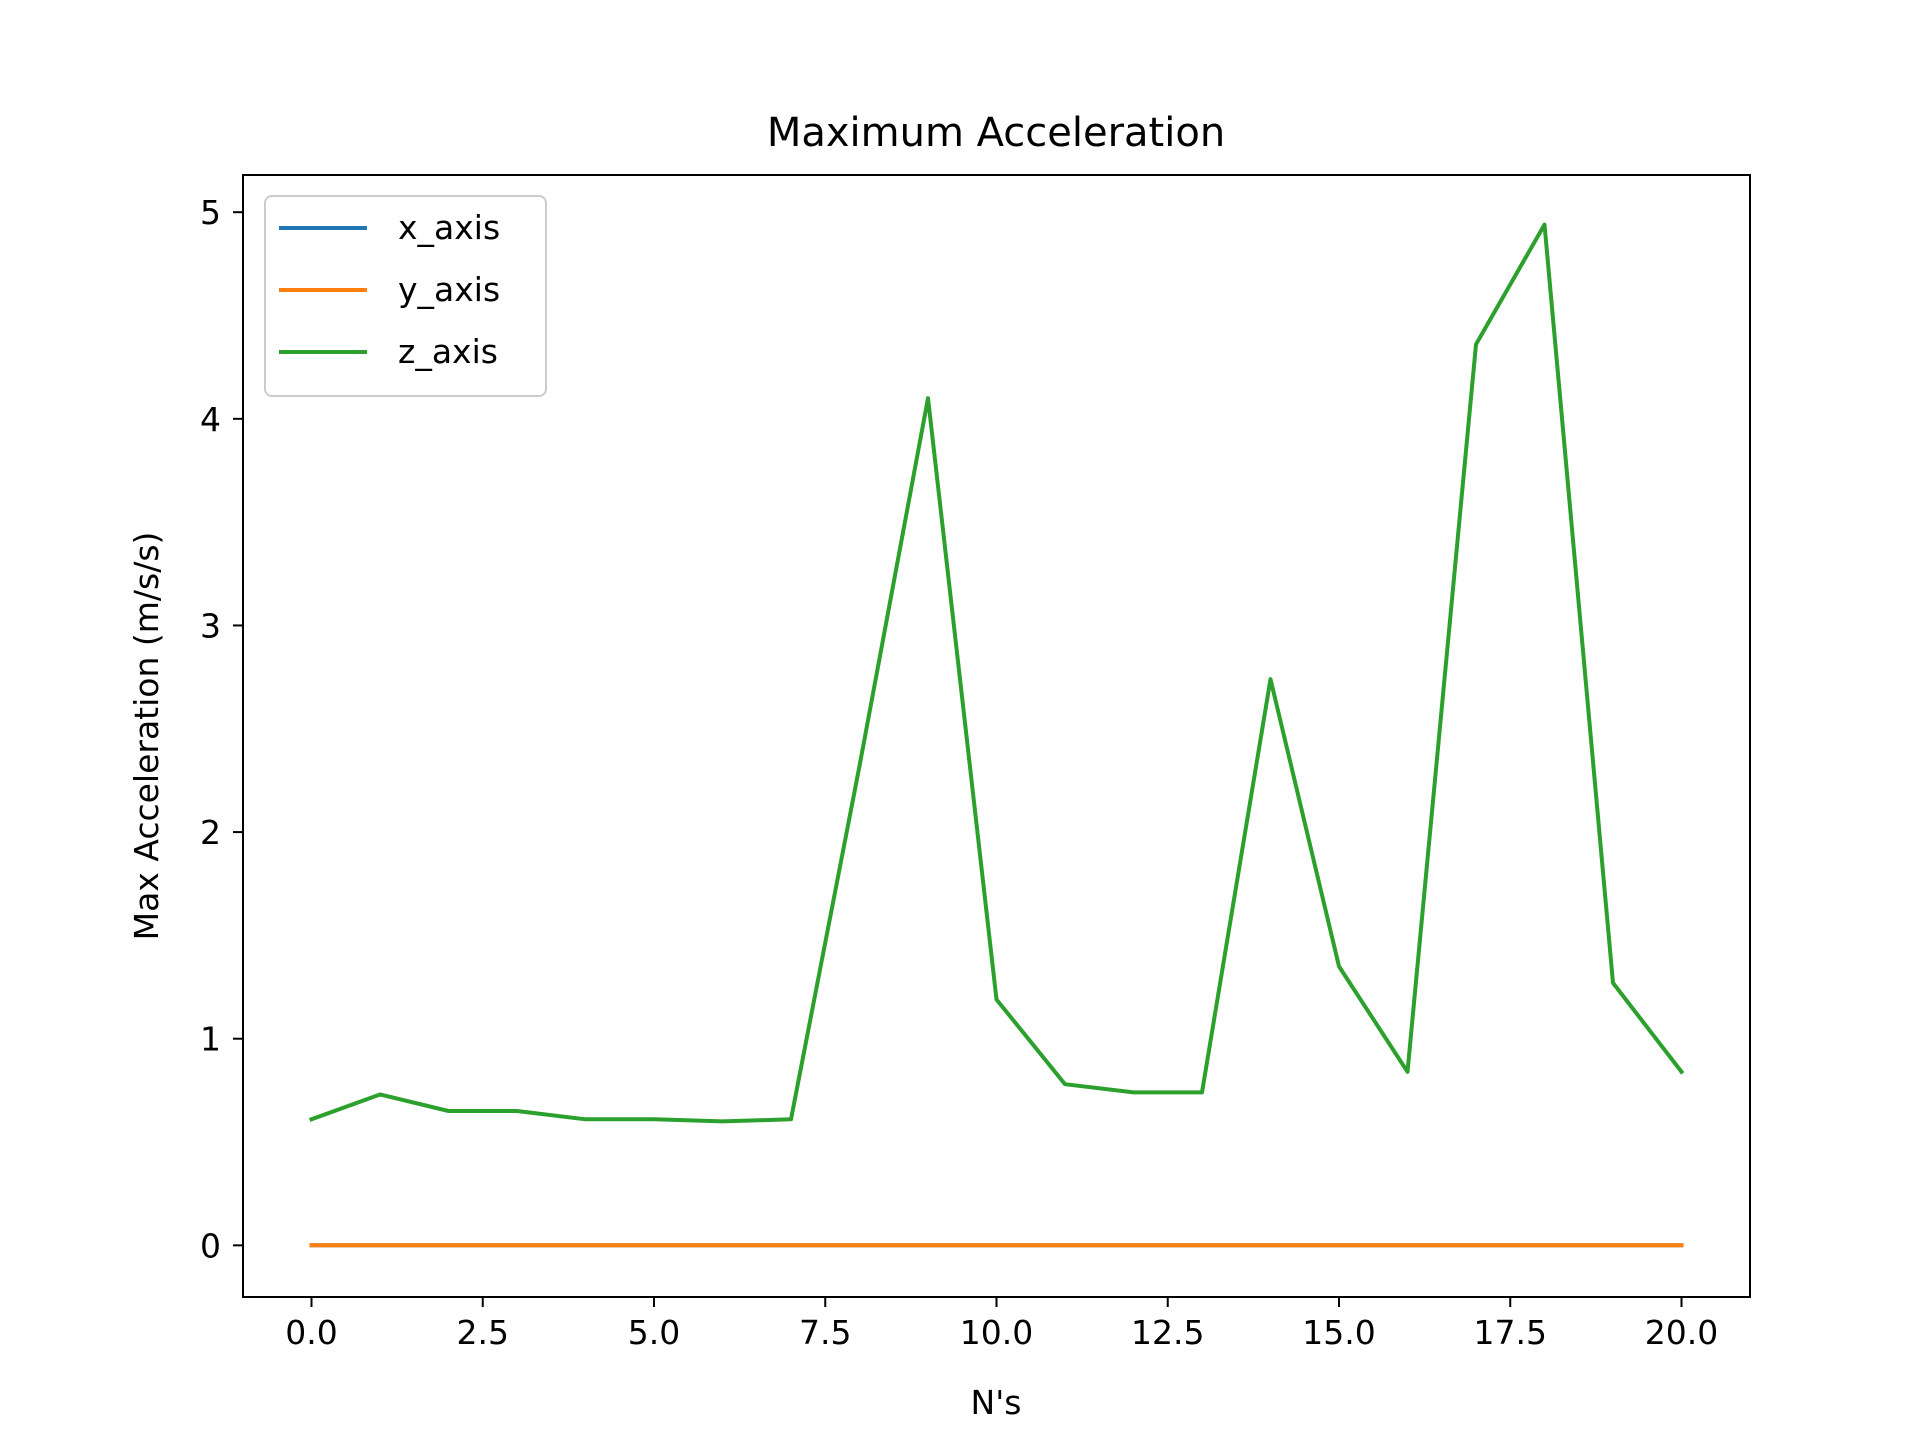 The height and width of the screenshot is (1440, 1920). Describe the element at coordinates (1681, 1332) in the screenshot. I see `x-tick-label: 20.0` at that location.